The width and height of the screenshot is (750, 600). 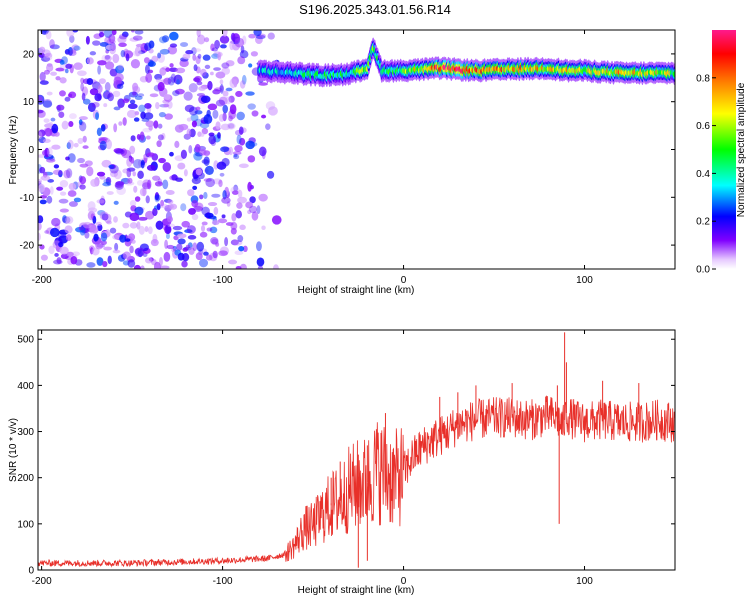 I want to click on figure-title: S196.2025.343.01.56.R14, so click(x=375, y=9).